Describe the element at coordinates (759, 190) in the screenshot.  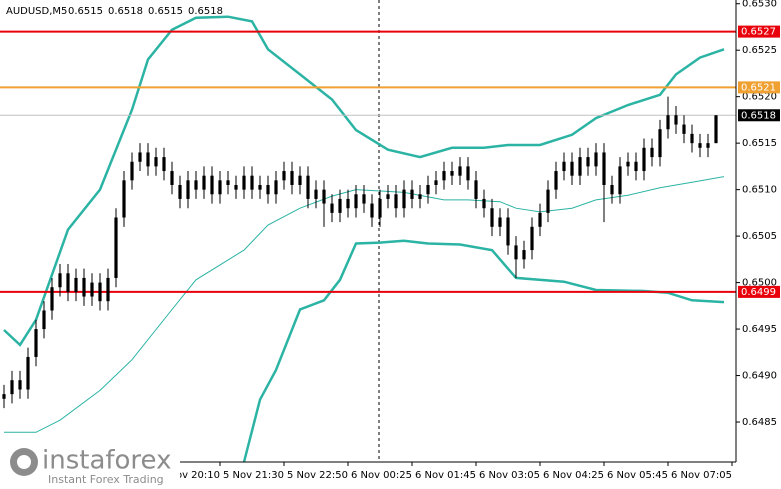
I see `y-tick-label: 0.6510` at that location.